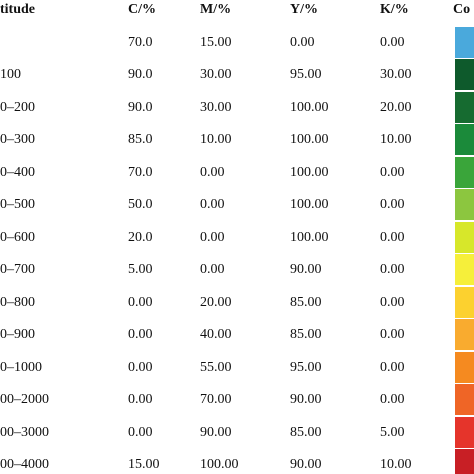 The image size is (474, 474). What do you see at coordinates (10, 74) in the screenshot?
I see `row-label: 100` at bounding box center [10, 74].